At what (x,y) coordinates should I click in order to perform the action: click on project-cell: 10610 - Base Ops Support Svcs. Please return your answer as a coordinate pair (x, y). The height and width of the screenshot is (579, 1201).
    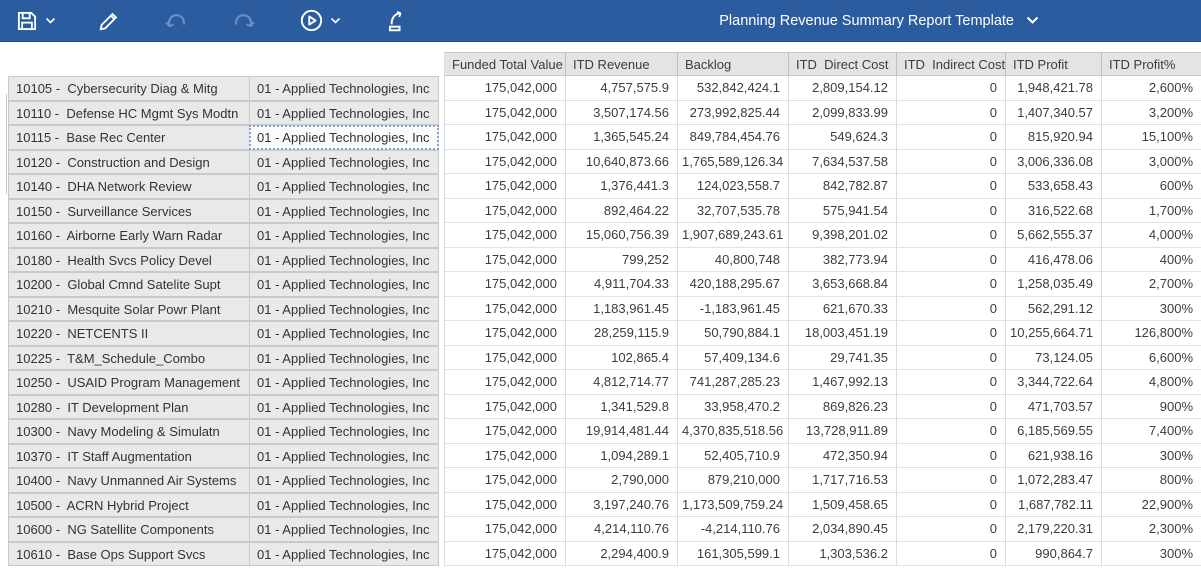
    Looking at the image, I should click on (129, 553).